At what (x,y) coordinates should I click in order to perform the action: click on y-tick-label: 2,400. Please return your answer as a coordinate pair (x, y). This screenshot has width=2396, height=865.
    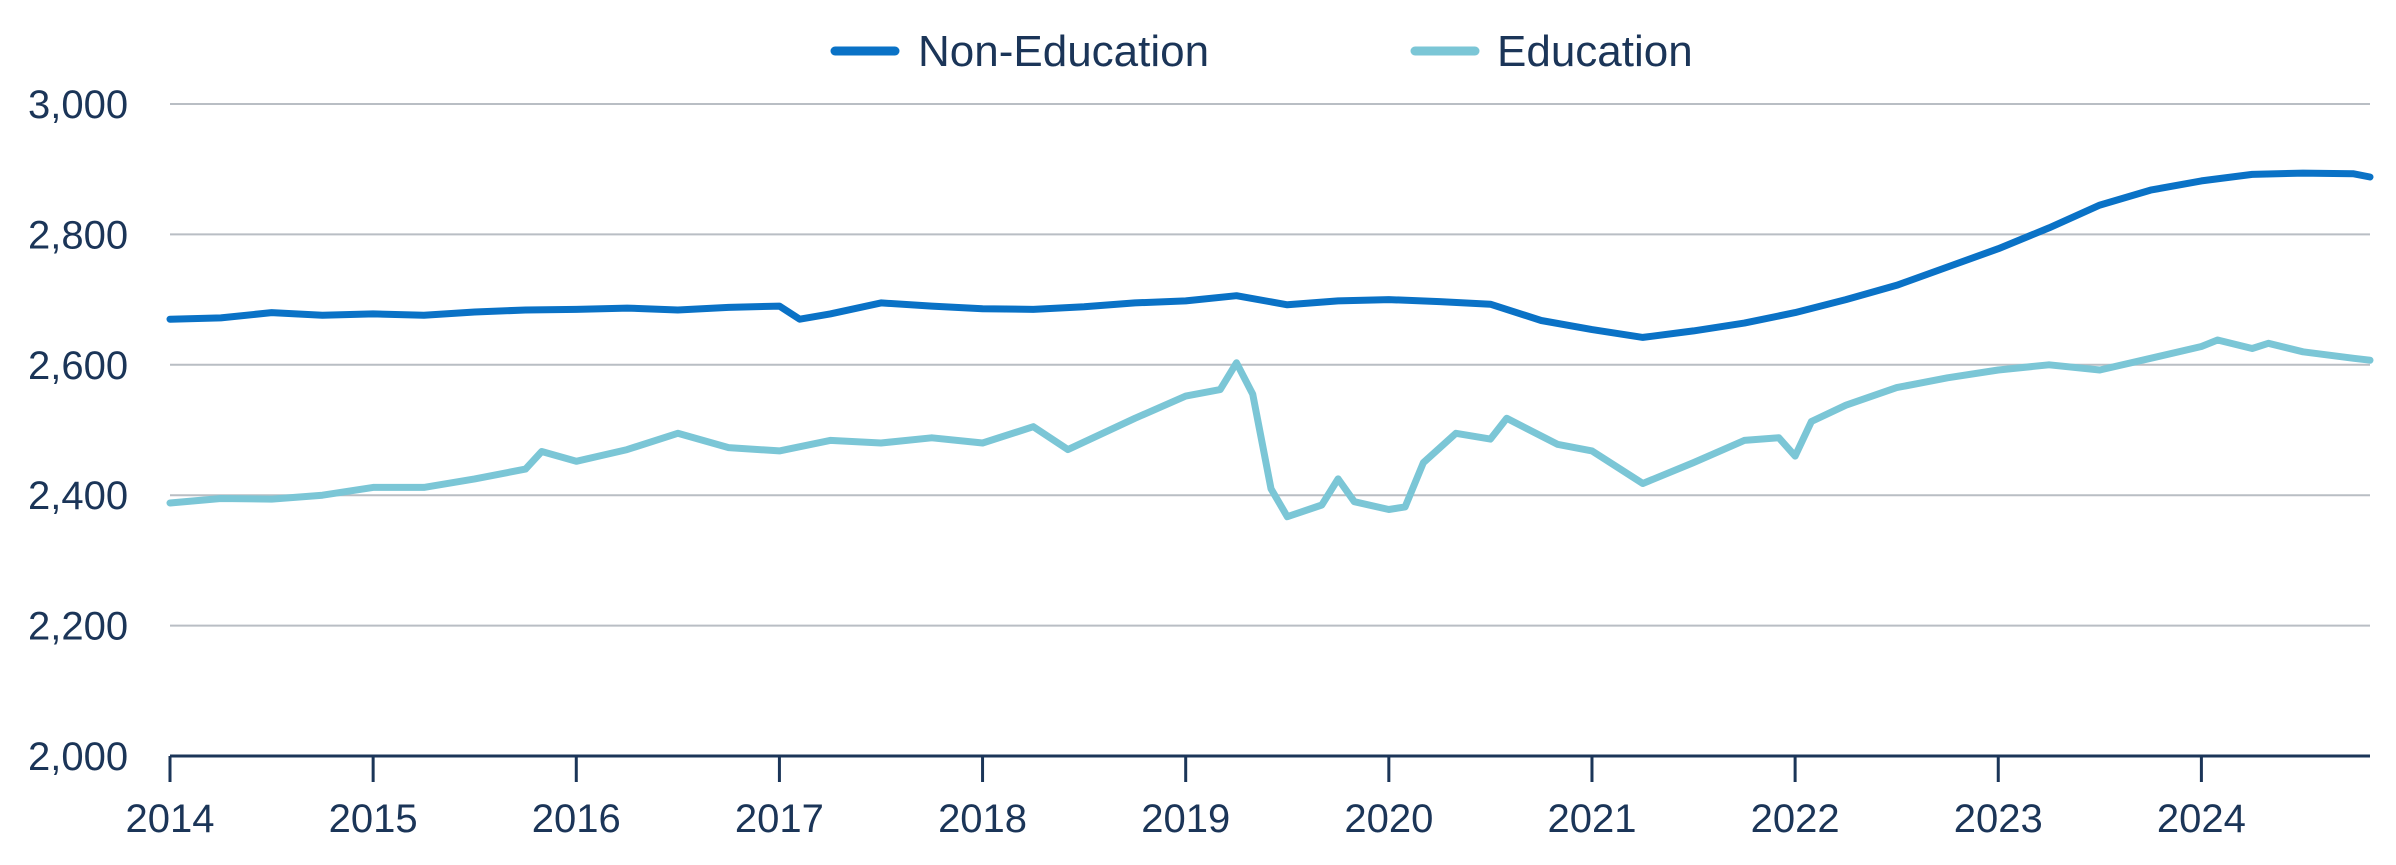
    Looking at the image, I should click on (78, 496).